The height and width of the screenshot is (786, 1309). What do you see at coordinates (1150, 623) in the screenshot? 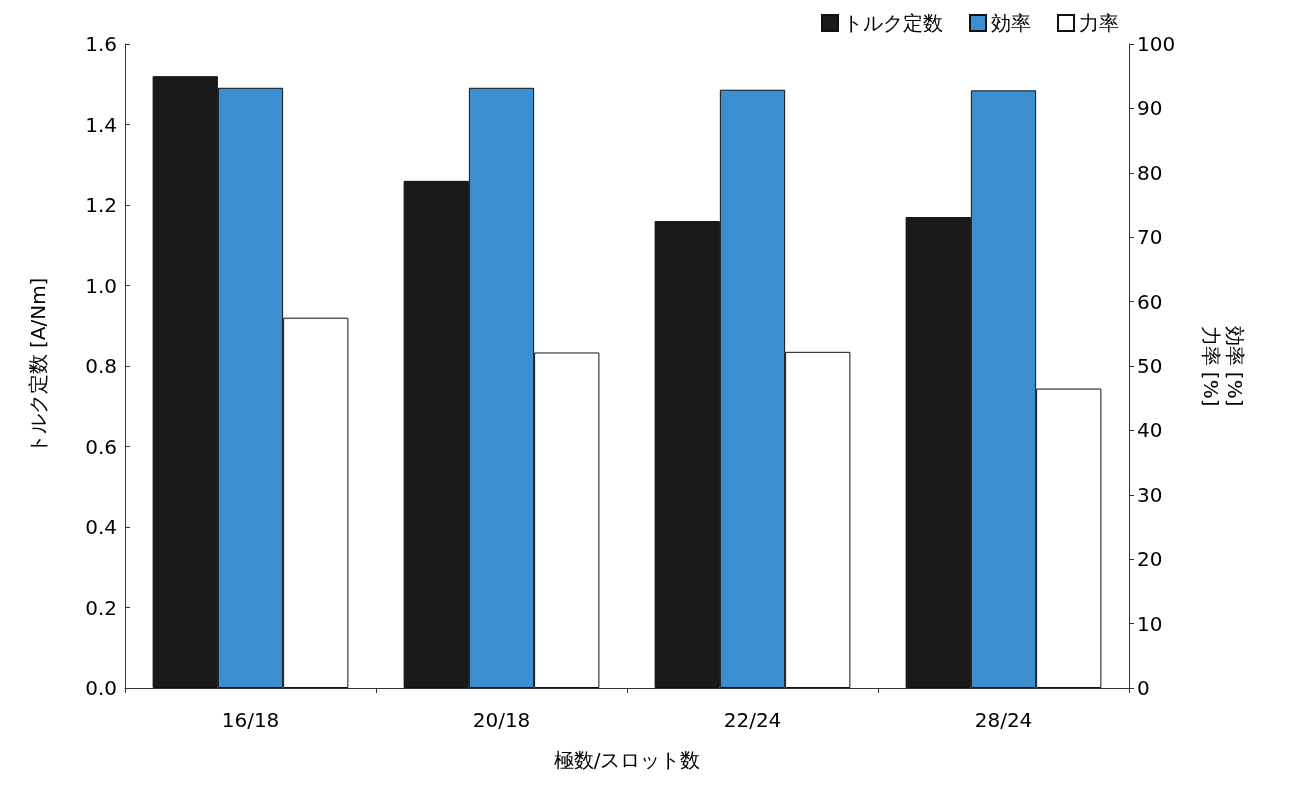
I see `y2-tick-label: 10` at bounding box center [1150, 623].